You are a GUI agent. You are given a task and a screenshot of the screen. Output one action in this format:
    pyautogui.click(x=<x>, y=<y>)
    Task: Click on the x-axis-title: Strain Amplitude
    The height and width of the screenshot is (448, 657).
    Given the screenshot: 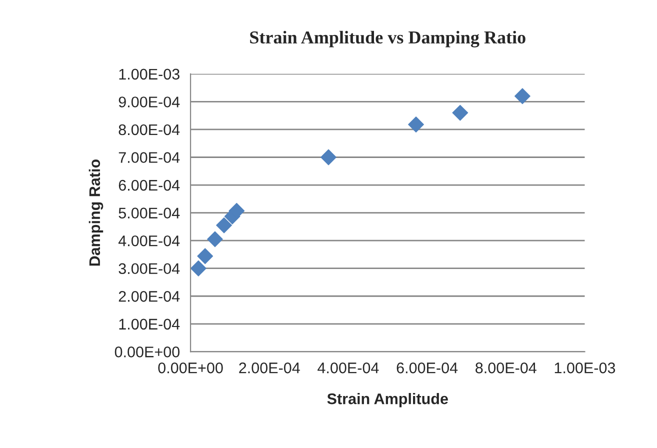 What is the action you would take?
    pyautogui.click(x=387, y=400)
    